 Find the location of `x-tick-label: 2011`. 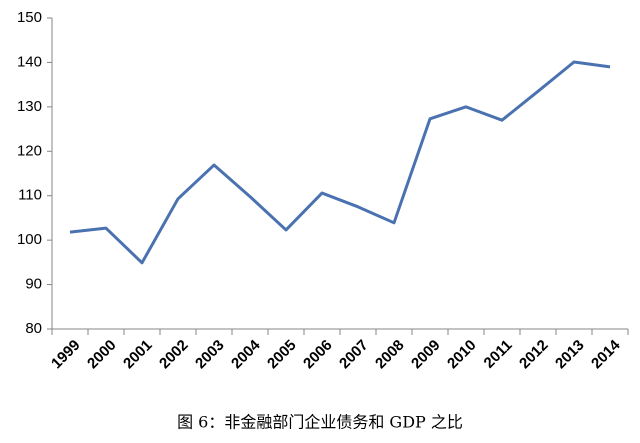

x-tick-label: 2011 is located at coordinates (498, 354).